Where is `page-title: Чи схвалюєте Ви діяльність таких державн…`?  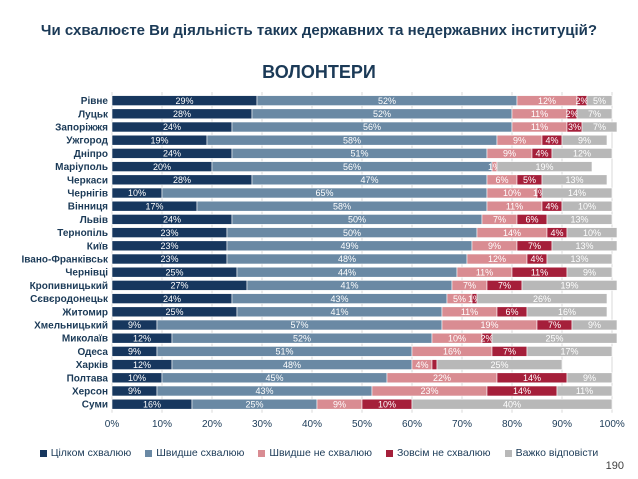
page-title: Чи схвалюєте Ви діяльність таких державн… is located at coordinates (319, 30).